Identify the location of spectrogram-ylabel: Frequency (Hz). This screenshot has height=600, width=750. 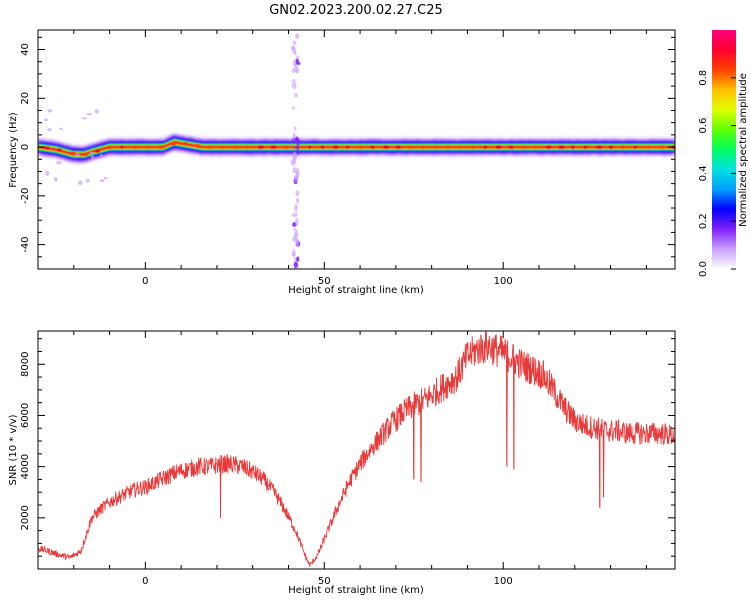
(13, 150).